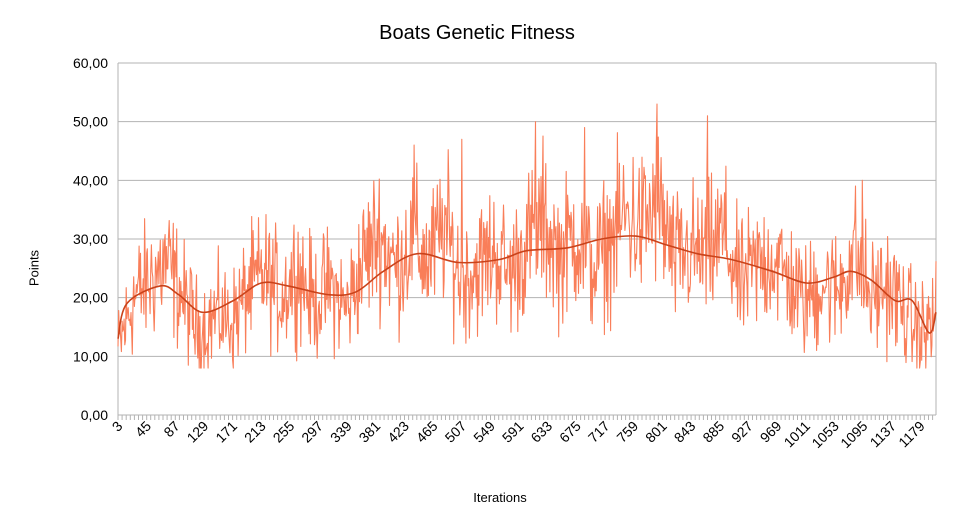  What do you see at coordinates (656, 432) in the screenshot?
I see `x-tick-label: 801` at bounding box center [656, 432].